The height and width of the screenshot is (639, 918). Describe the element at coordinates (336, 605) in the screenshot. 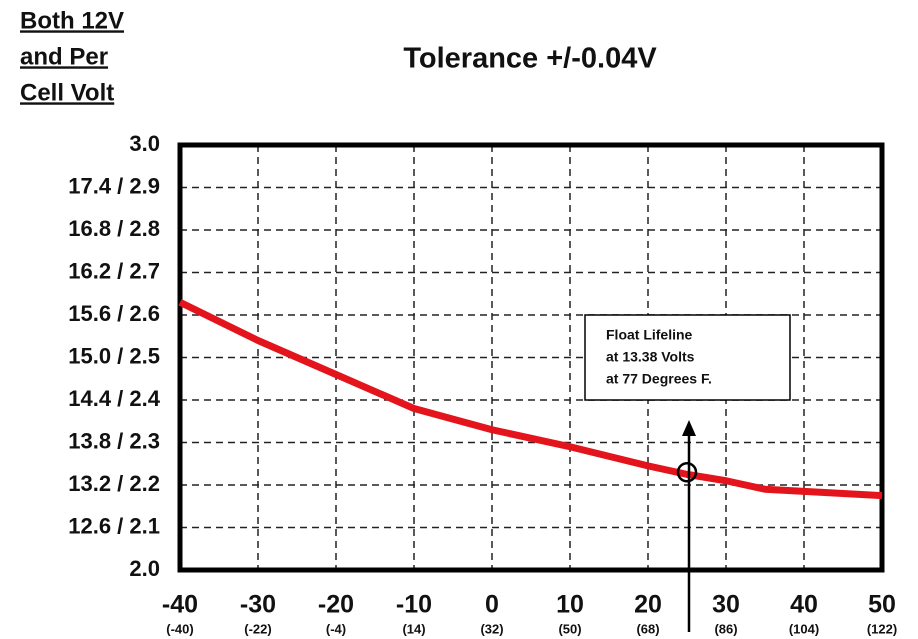

I see `x-tick-label: -20` at that location.